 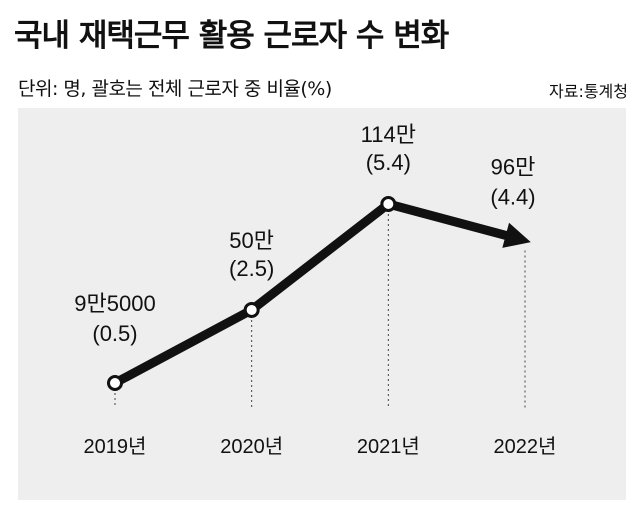 What do you see at coordinates (320, 446) in the screenshot?
I see `x-axis-ticks: 2019년 2020년 2021년 2022년` at bounding box center [320, 446].